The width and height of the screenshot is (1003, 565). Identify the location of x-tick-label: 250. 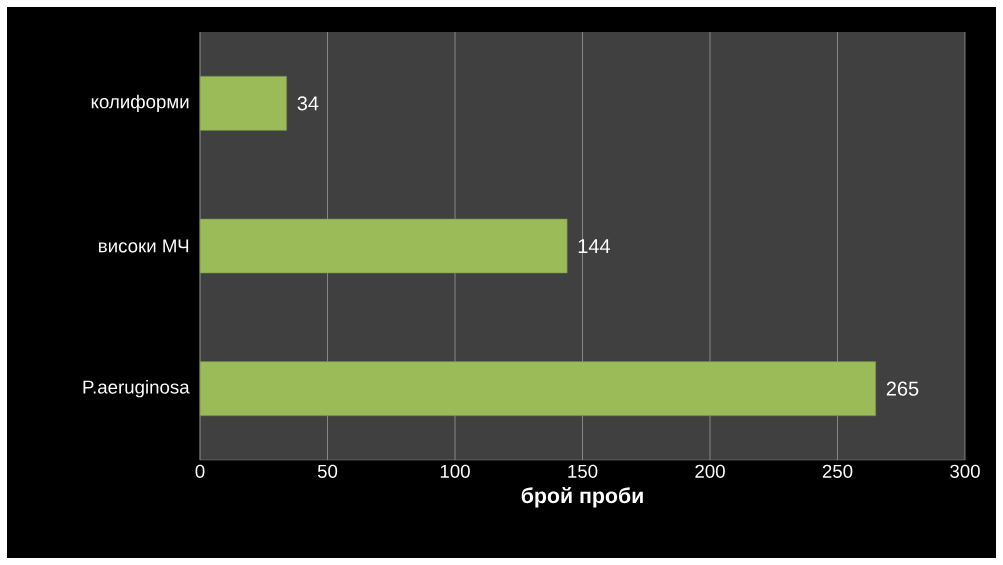
(837, 471).